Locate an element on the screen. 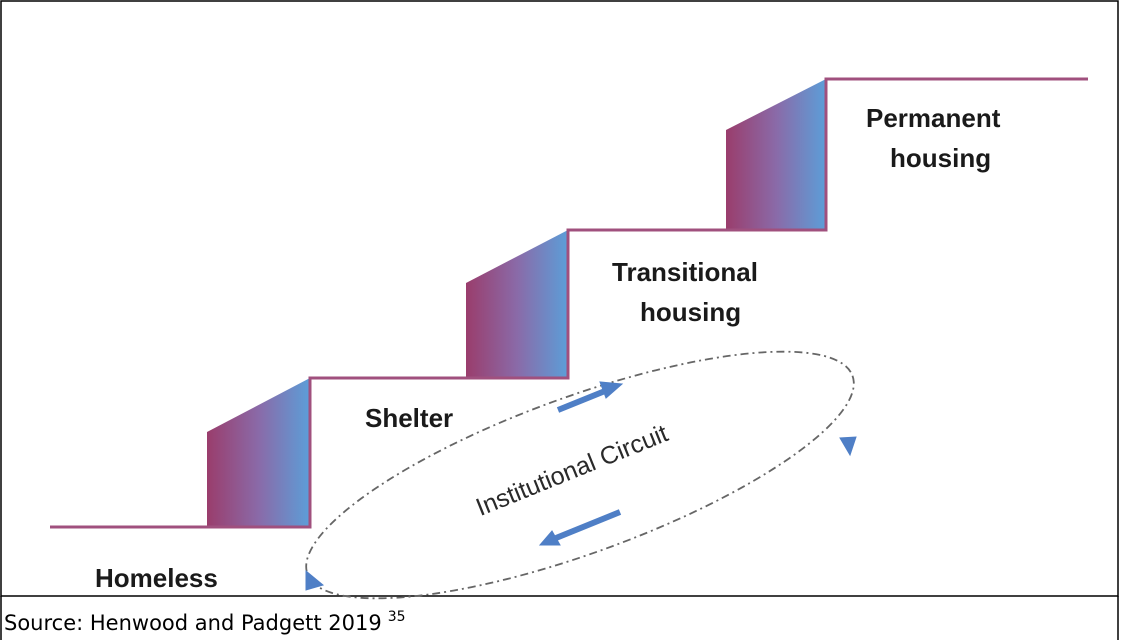  label-homeless: Homeless is located at coordinates (156, 578).